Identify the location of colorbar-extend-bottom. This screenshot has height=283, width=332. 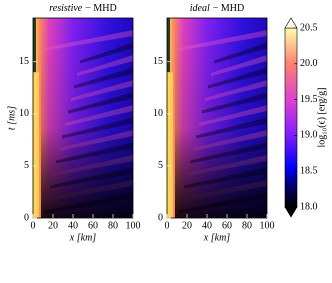
(291, 212).